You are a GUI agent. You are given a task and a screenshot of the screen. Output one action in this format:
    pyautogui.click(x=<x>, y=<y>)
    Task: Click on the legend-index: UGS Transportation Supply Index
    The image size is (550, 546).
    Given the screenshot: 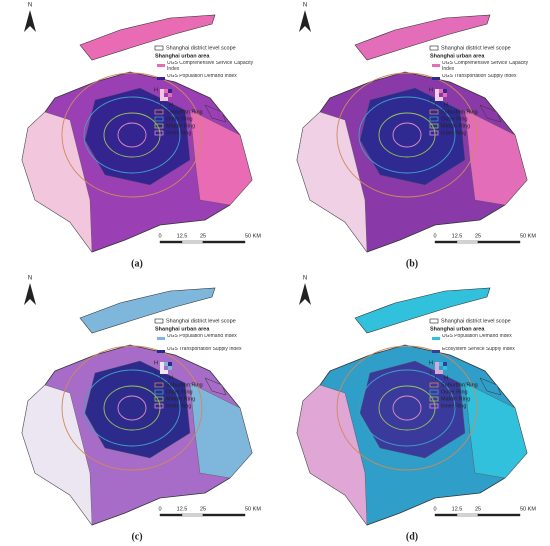 What is the action you would take?
    pyautogui.click(x=479, y=76)
    